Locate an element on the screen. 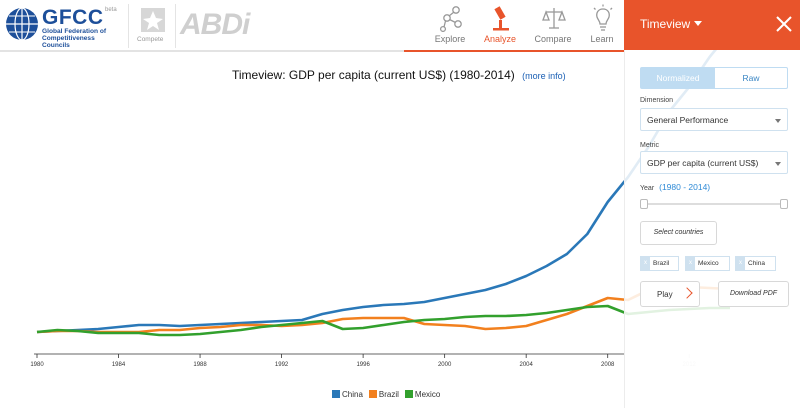  globe-icon is located at coordinates (22, 24).